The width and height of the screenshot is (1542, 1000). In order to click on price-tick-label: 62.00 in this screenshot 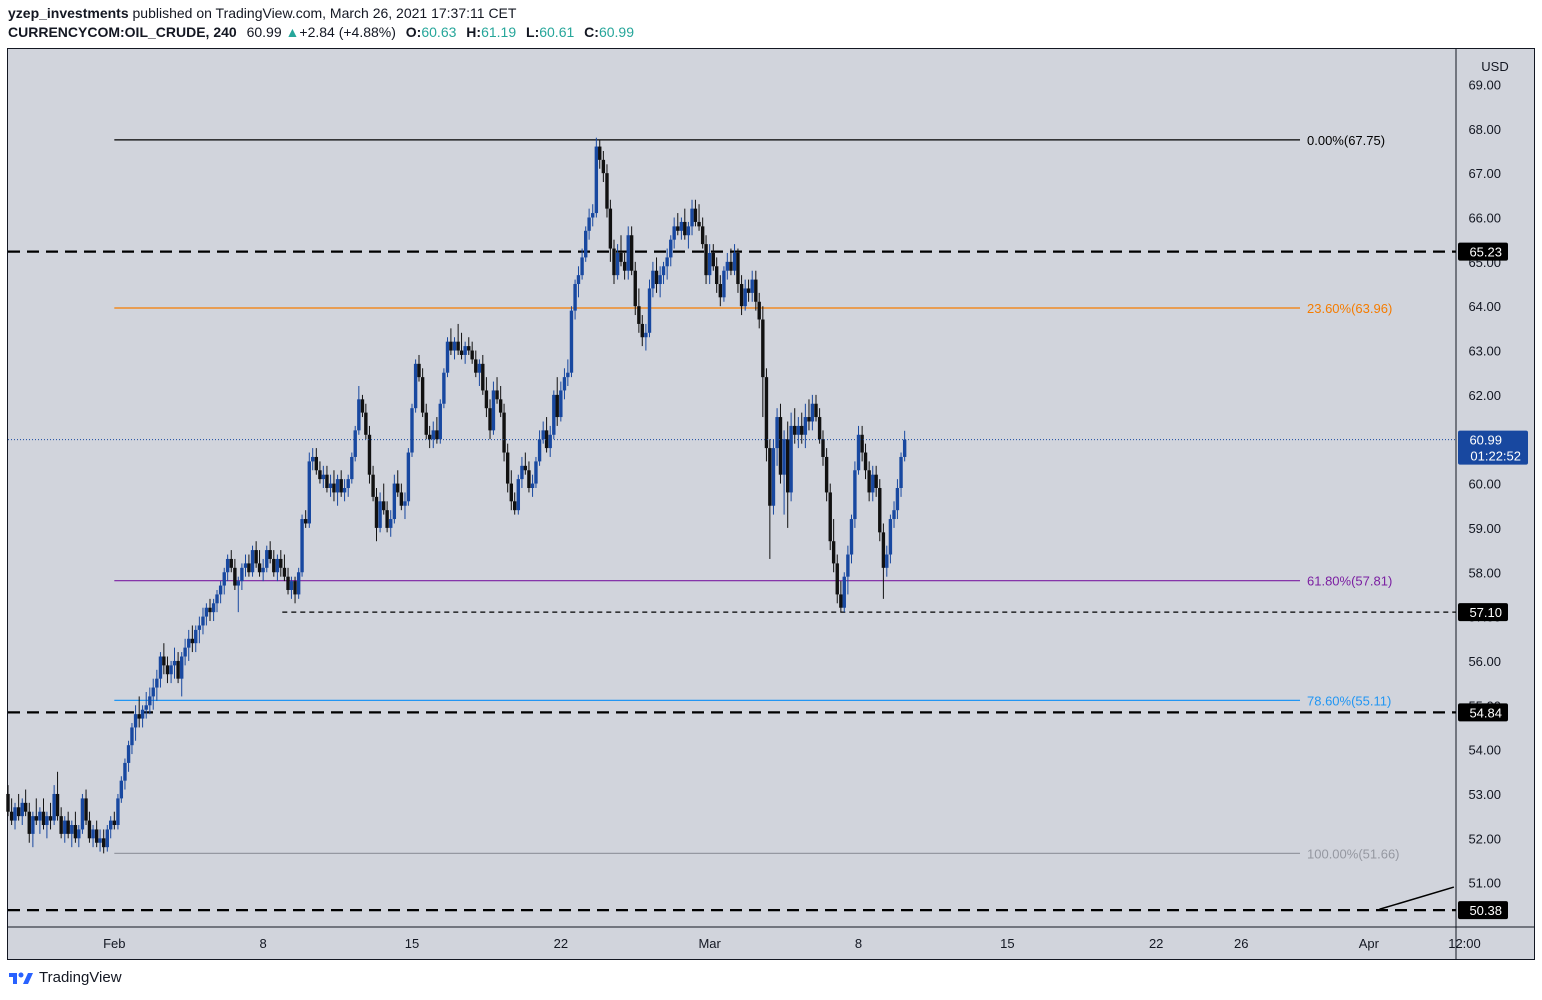, I will do `click(1484, 395)`.